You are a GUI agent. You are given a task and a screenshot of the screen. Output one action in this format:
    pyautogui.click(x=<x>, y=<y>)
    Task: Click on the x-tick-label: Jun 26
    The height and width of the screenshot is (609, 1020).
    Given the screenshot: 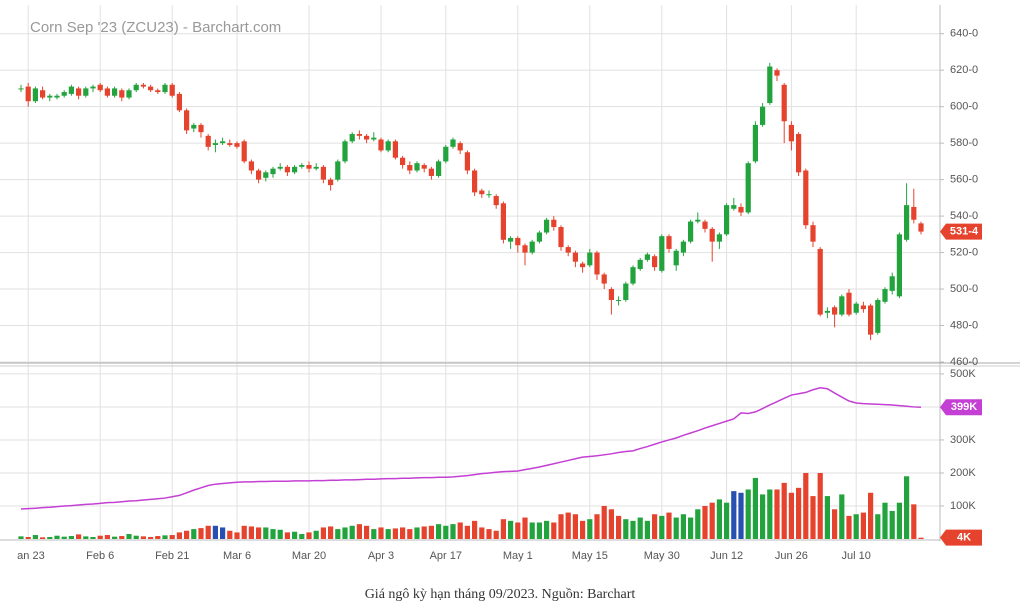 What is the action you would take?
    pyautogui.click(x=791, y=556)
    